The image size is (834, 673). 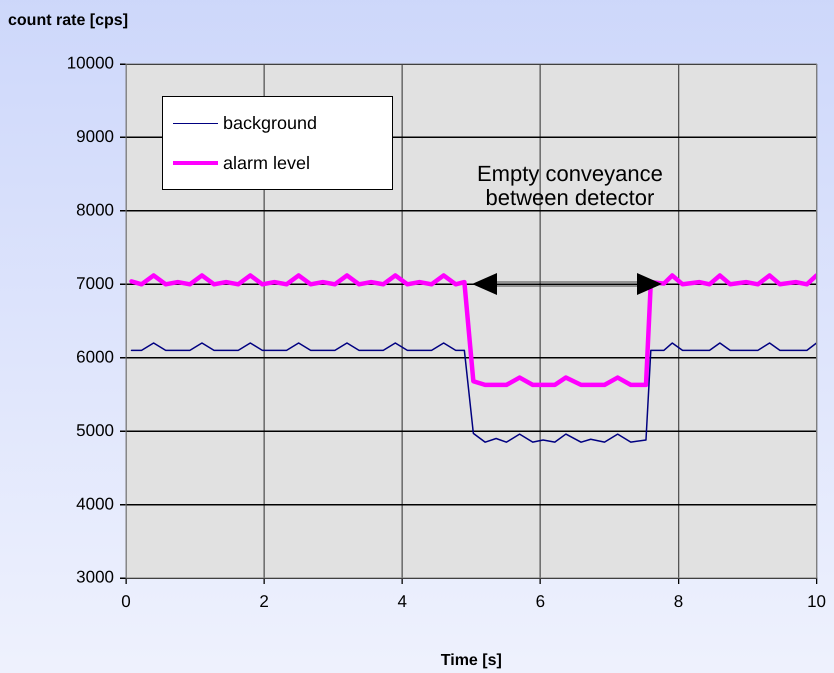 What do you see at coordinates (95, 430) in the screenshot?
I see `y-tick-label: 5000` at bounding box center [95, 430].